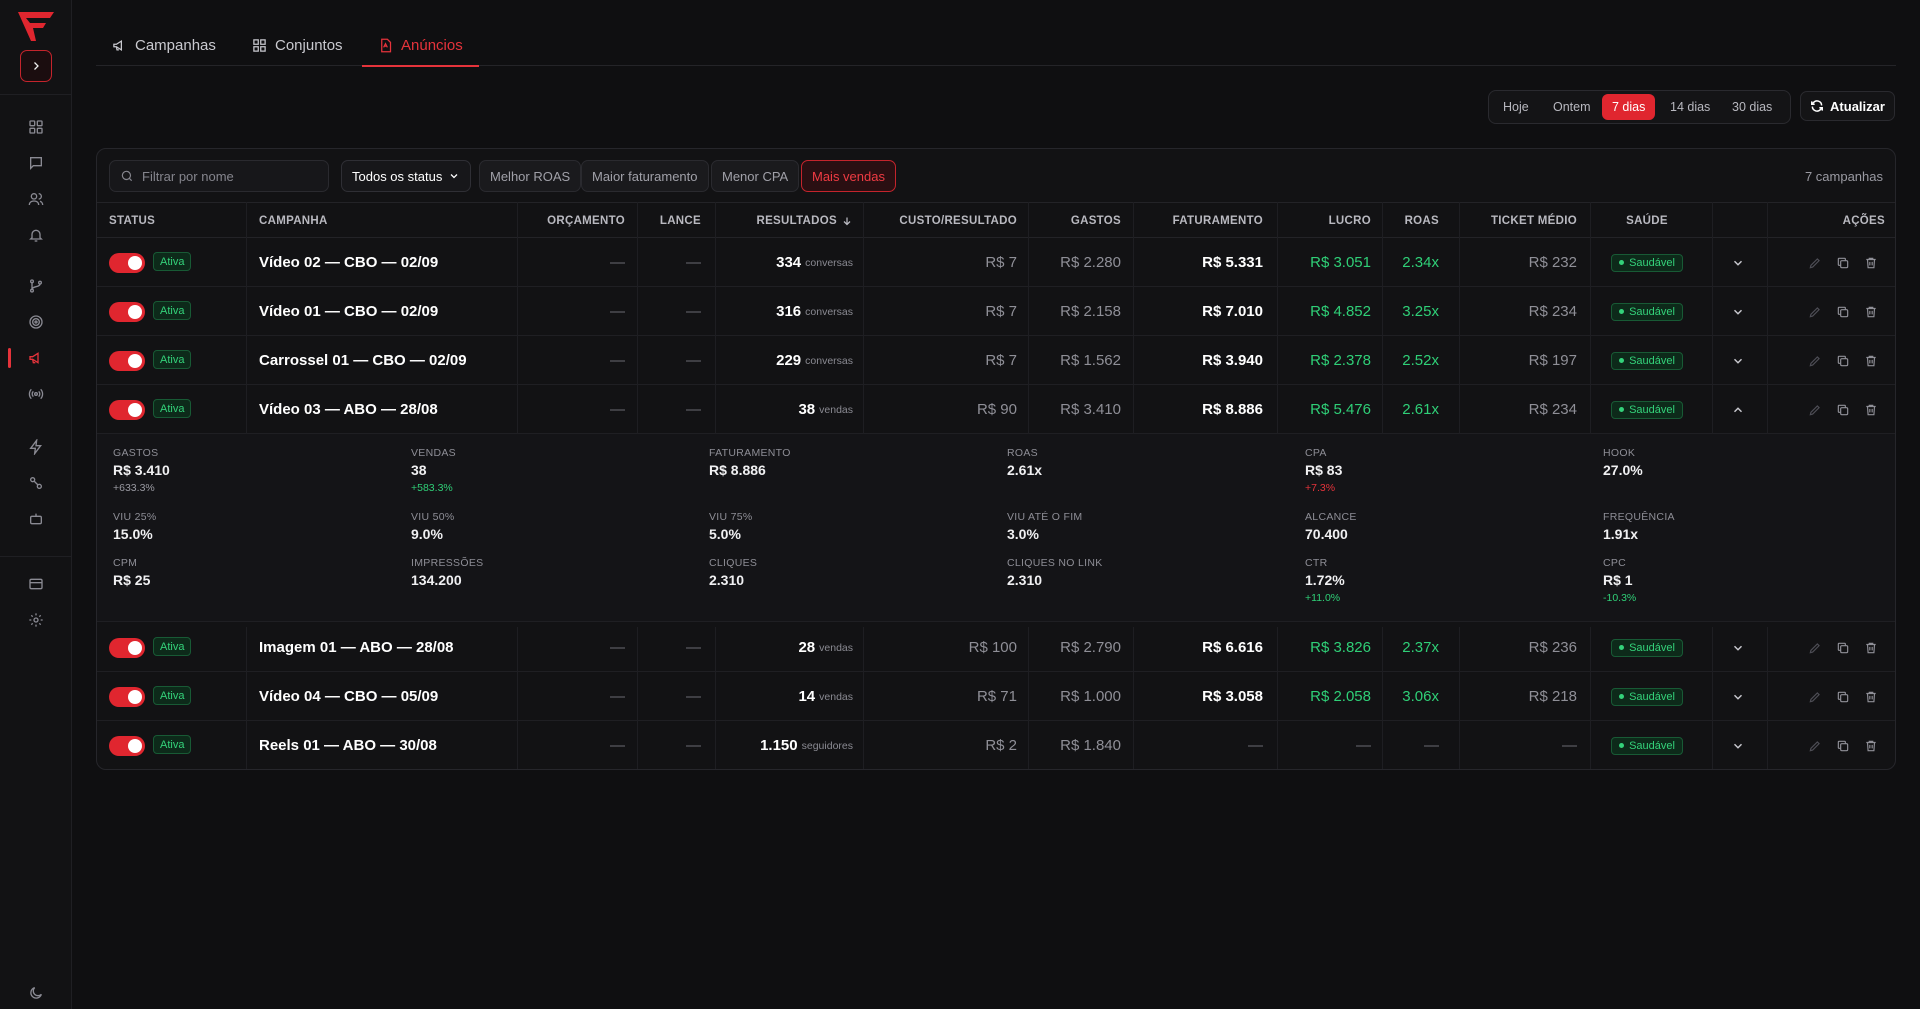  What do you see at coordinates (349, 262) in the screenshot?
I see `campaign-name: Vídeo 02 — CBO — 02/09` at bounding box center [349, 262].